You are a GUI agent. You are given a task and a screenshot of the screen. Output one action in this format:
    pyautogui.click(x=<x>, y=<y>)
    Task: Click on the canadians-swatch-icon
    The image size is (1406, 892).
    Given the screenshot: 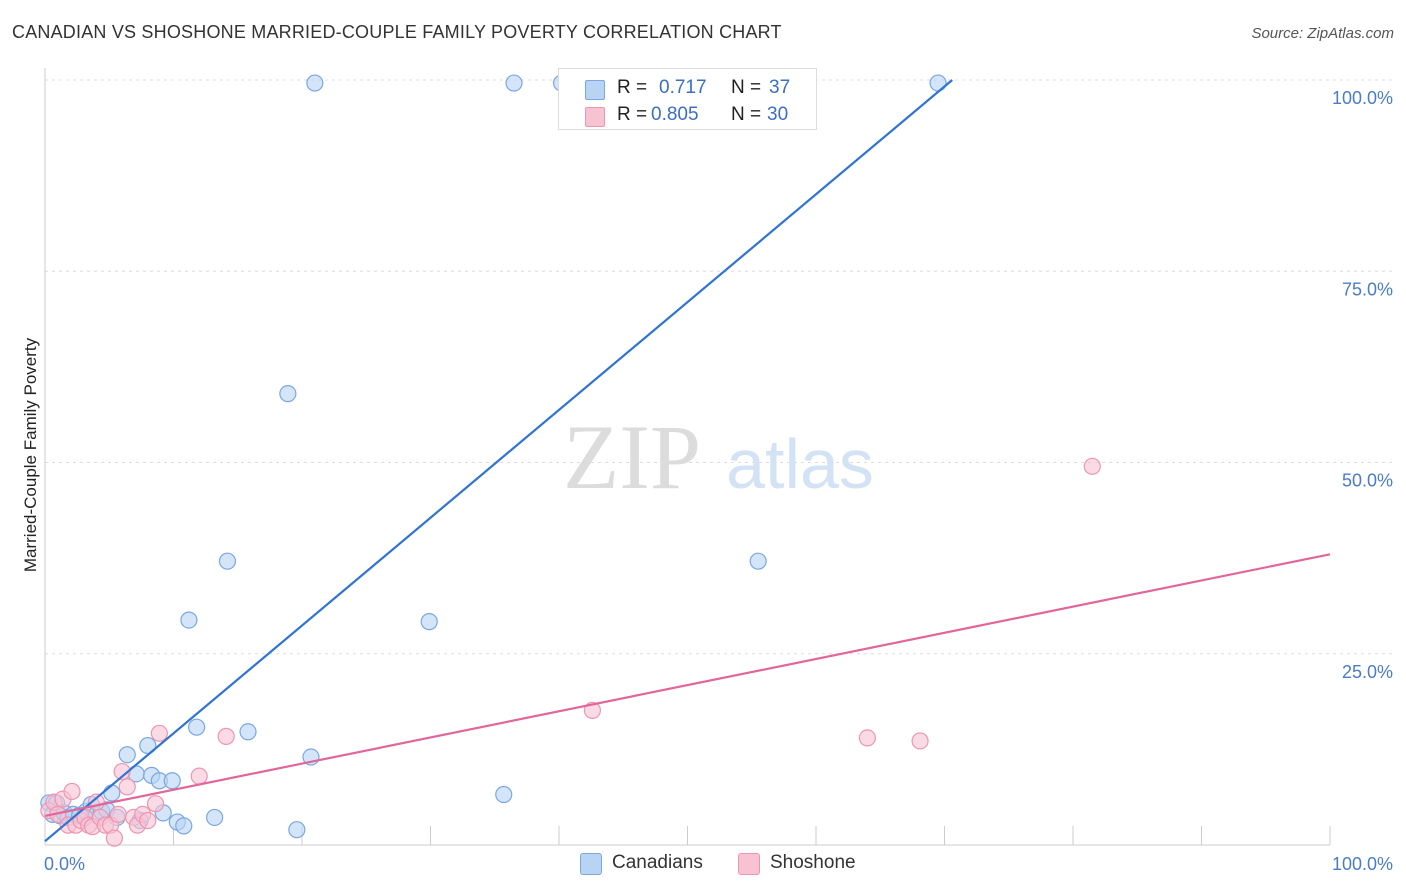 What is the action you would take?
    pyautogui.click(x=595, y=90)
    